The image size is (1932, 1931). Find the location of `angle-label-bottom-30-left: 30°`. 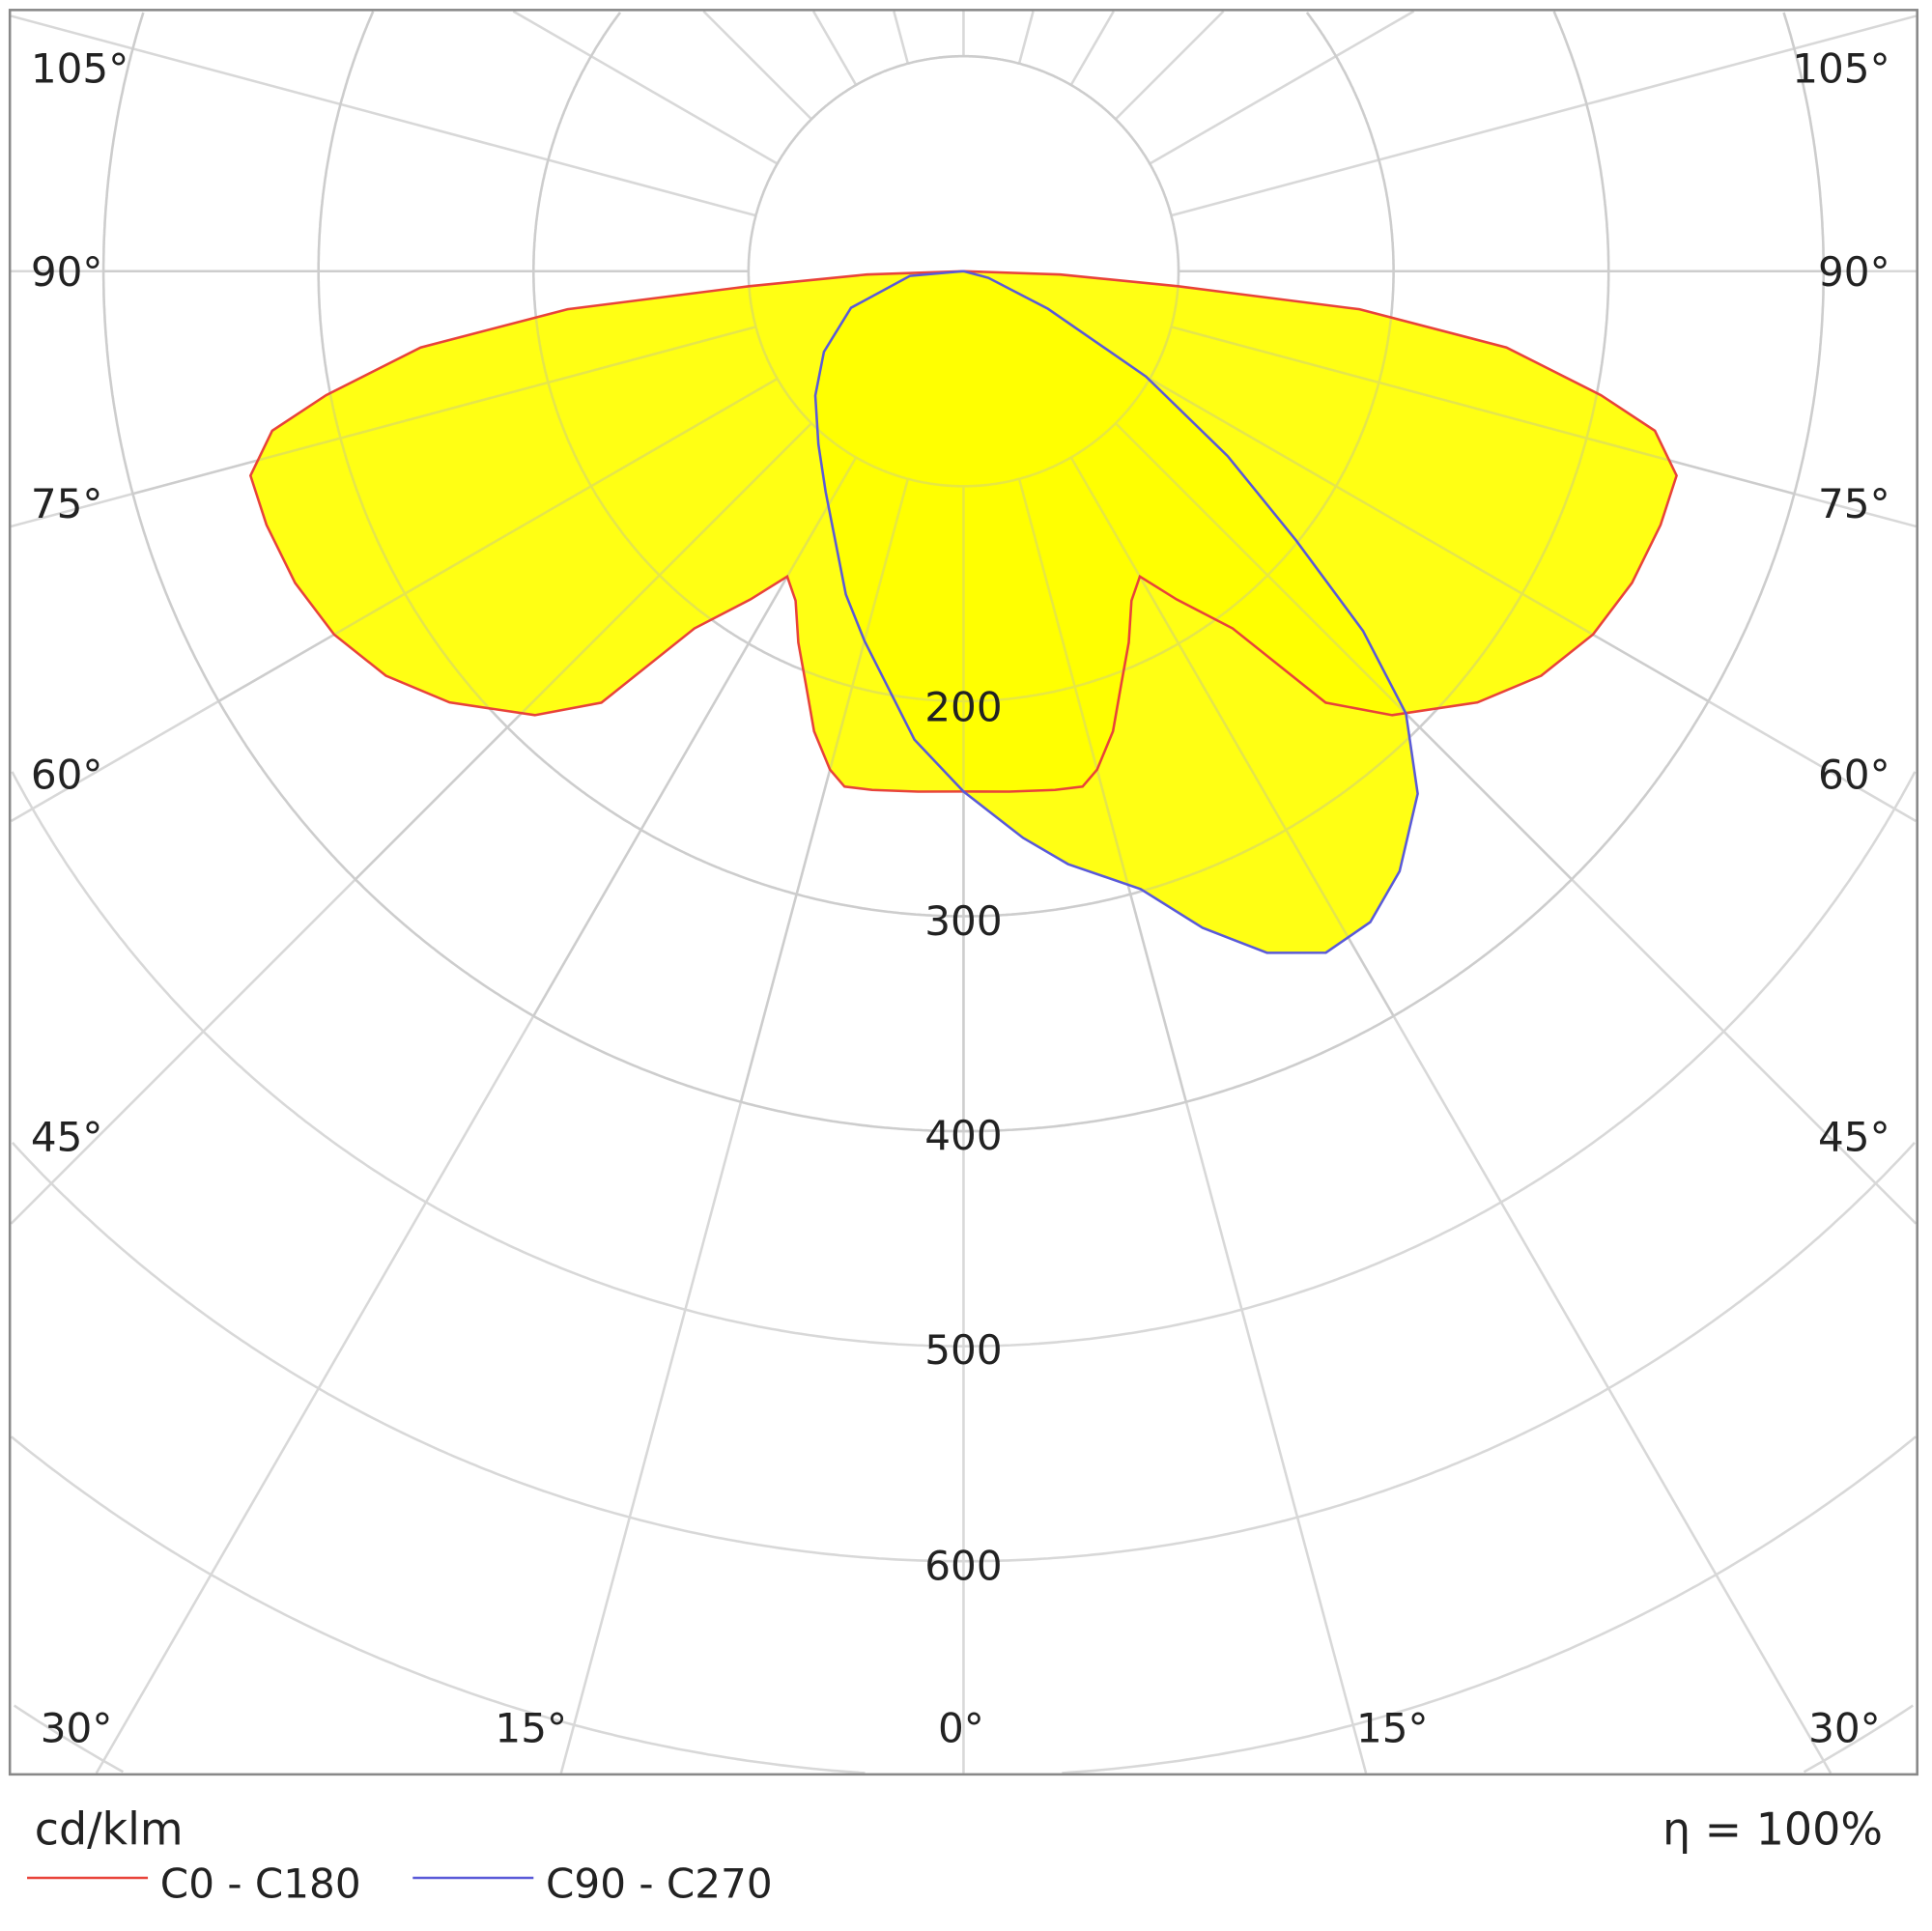

angle-label-bottom-30-left: 30° is located at coordinates (77, 1728).